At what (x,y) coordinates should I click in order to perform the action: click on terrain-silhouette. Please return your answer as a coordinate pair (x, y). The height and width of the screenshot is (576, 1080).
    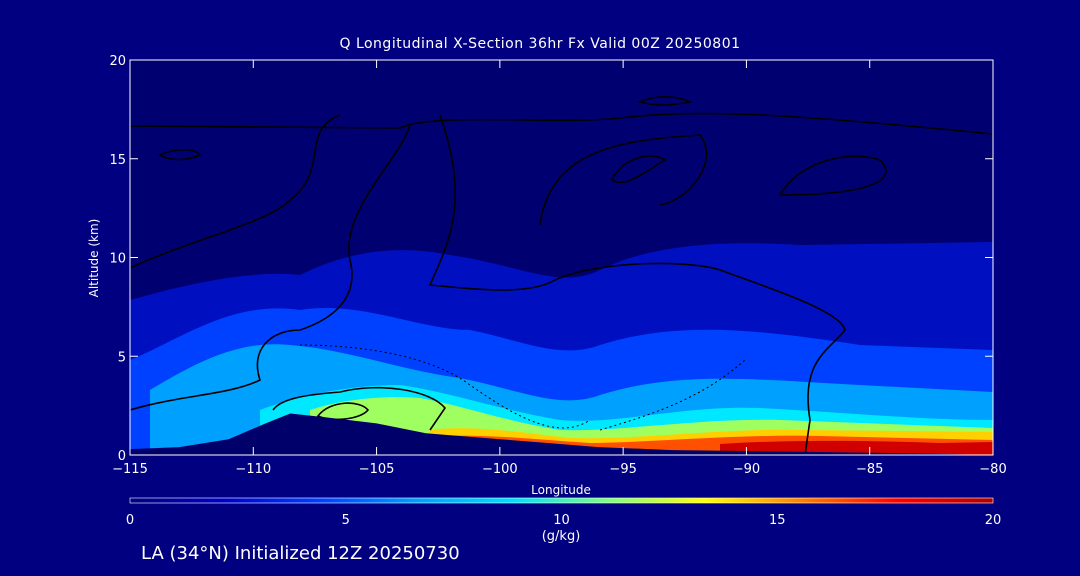
    Looking at the image, I should click on (561, 434).